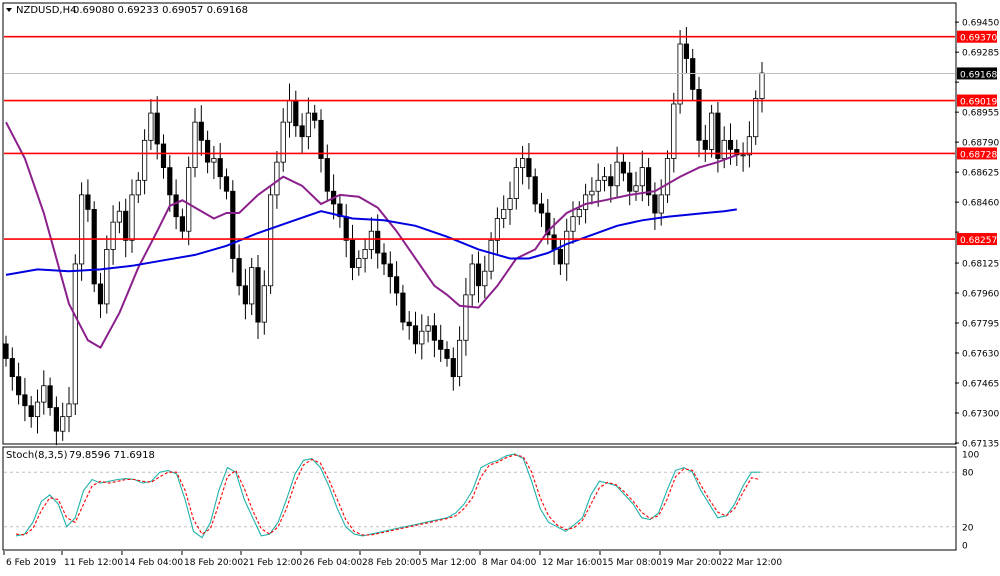 The image size is (1000, 576). I want to click on dropdown-triangle-icon, so click(9, 10).